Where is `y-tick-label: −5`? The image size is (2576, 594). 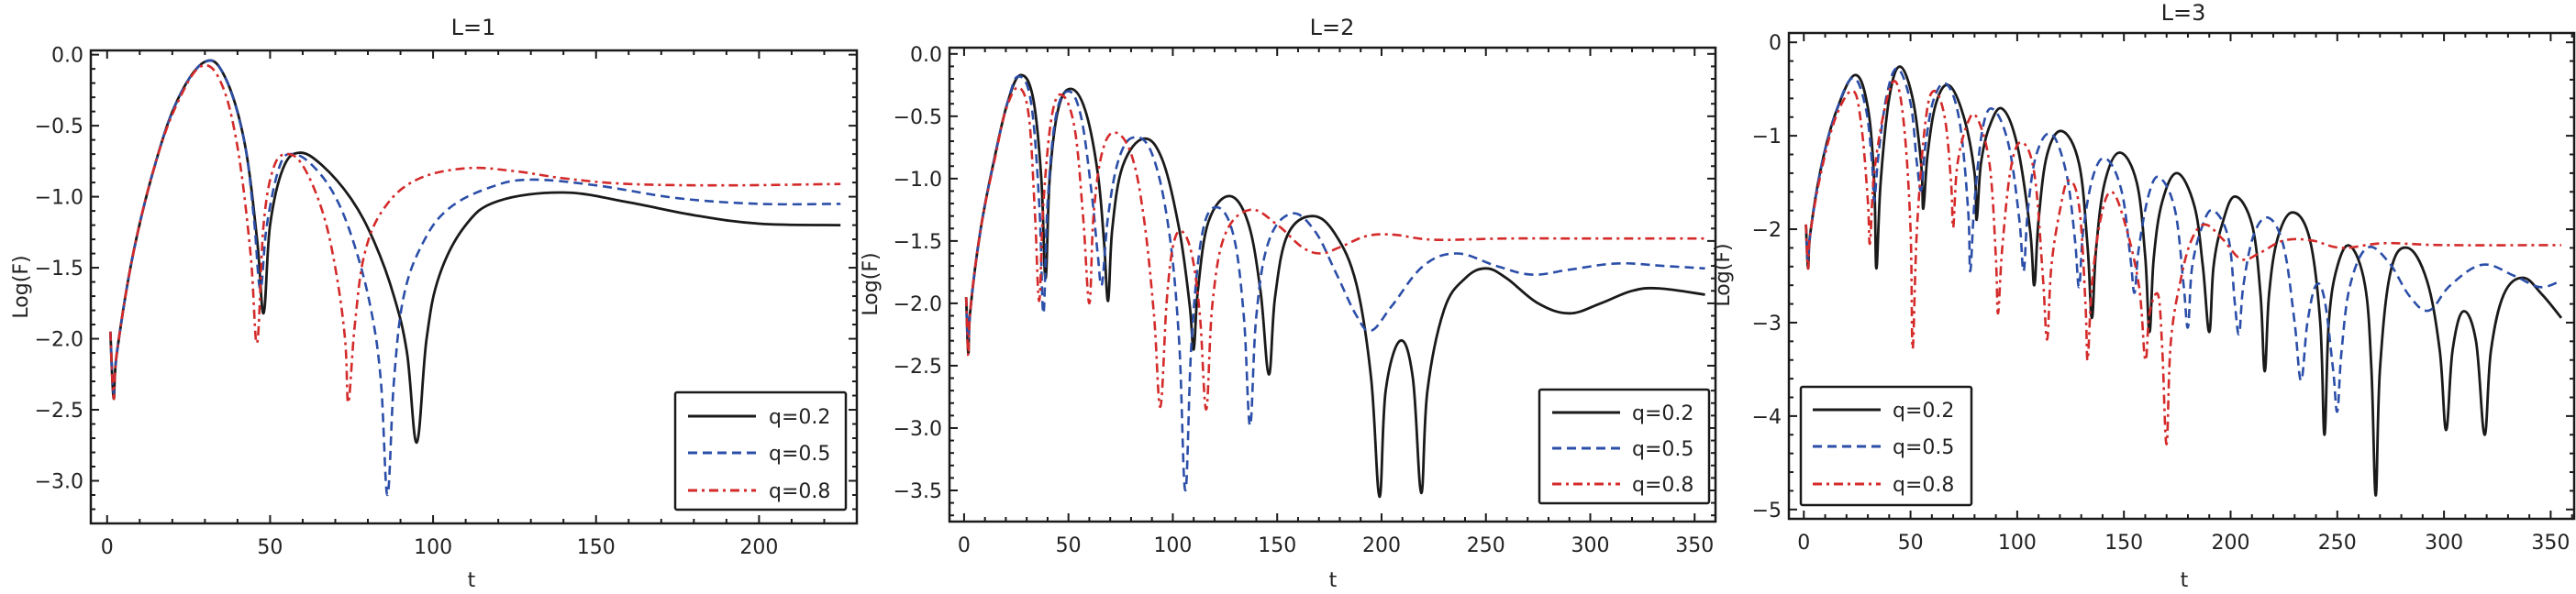
y-tick-label: −5 is located at coordinates (1767, 511).